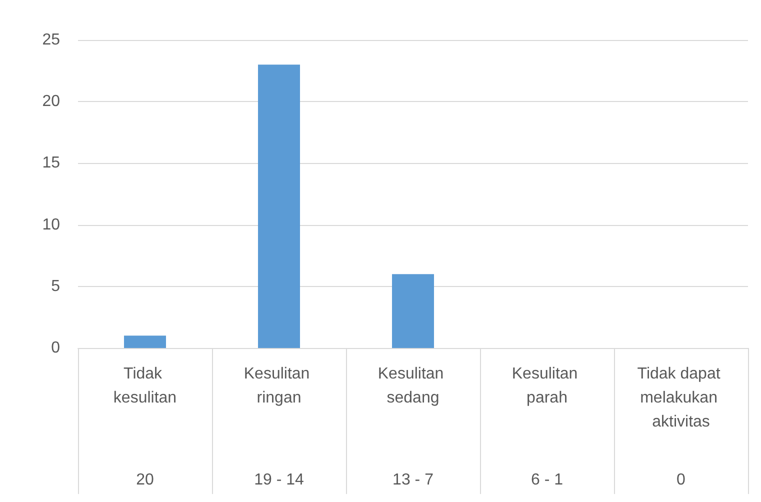  Describe the element at coordinates (547, 386) in the screenshot. I see `x-tick-label: Kesulitan parah` at that location.